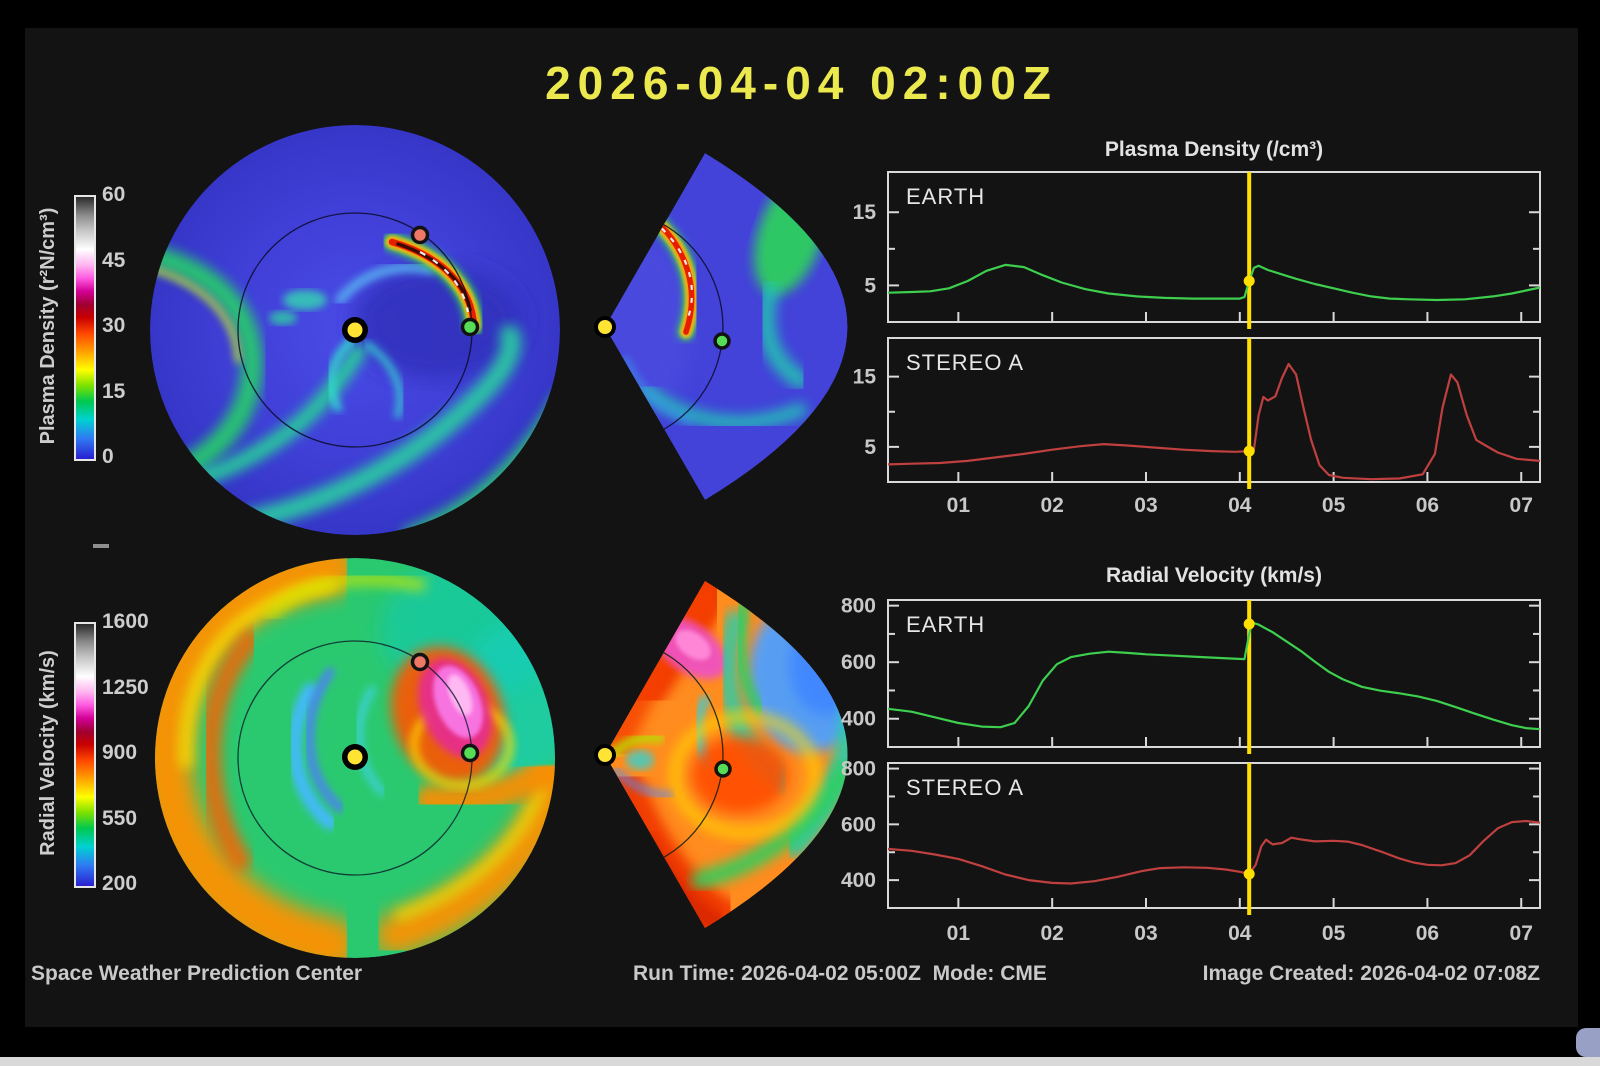  I want to click on colorbar-tick-label: 45, so click(114, 260).